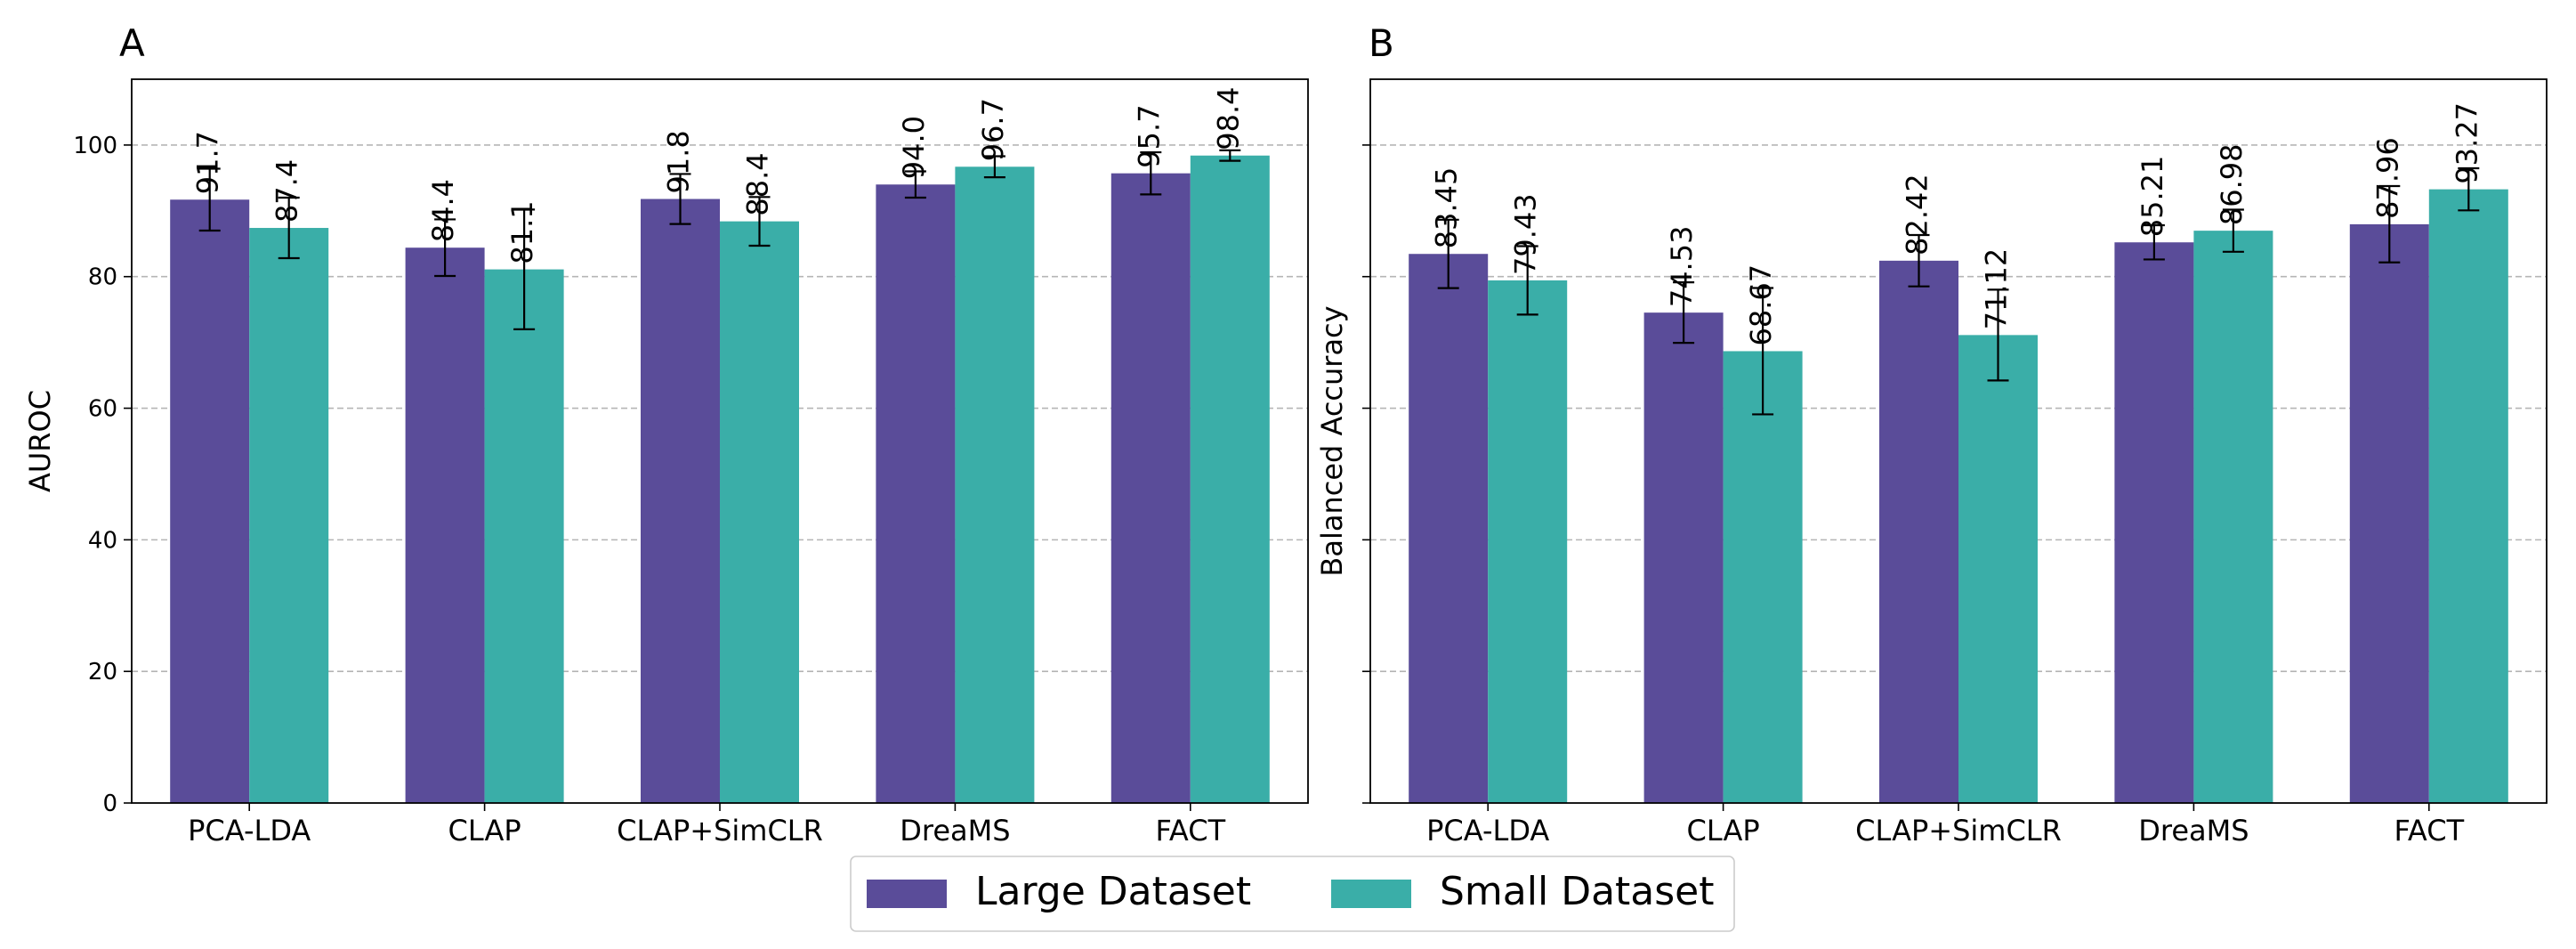  What do you see at coordinates (1332, 440) in the screenshot?
I see `y-axis-label: Balanced Accuracy` at bounding box center [1332, 440].